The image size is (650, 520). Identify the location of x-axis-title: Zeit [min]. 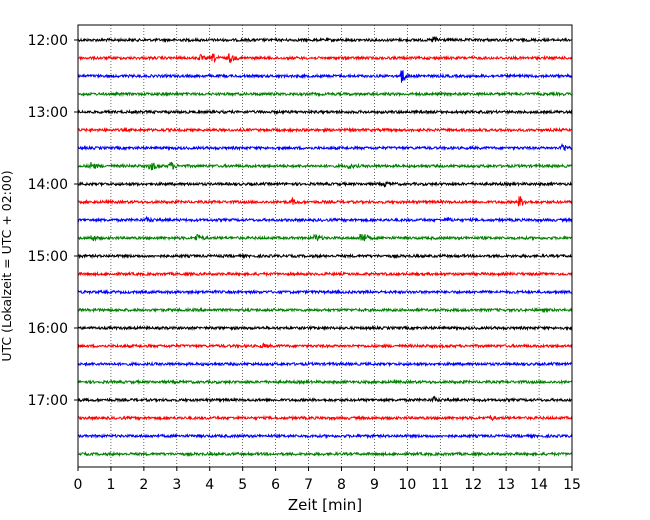
(325, 505).